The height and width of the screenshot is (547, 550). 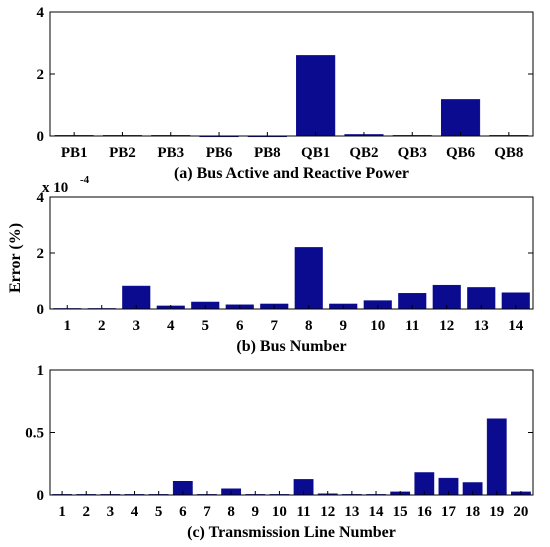 What do you see at coordinates (41, 371) in the screenshot?
I see `y-tick-label: 1` at bounding box center [41, 371].